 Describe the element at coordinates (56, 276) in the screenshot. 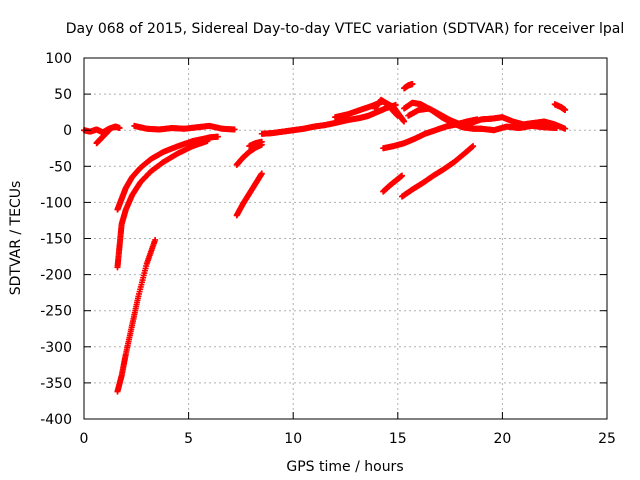

I see `y-tick-label: -200` at that location.